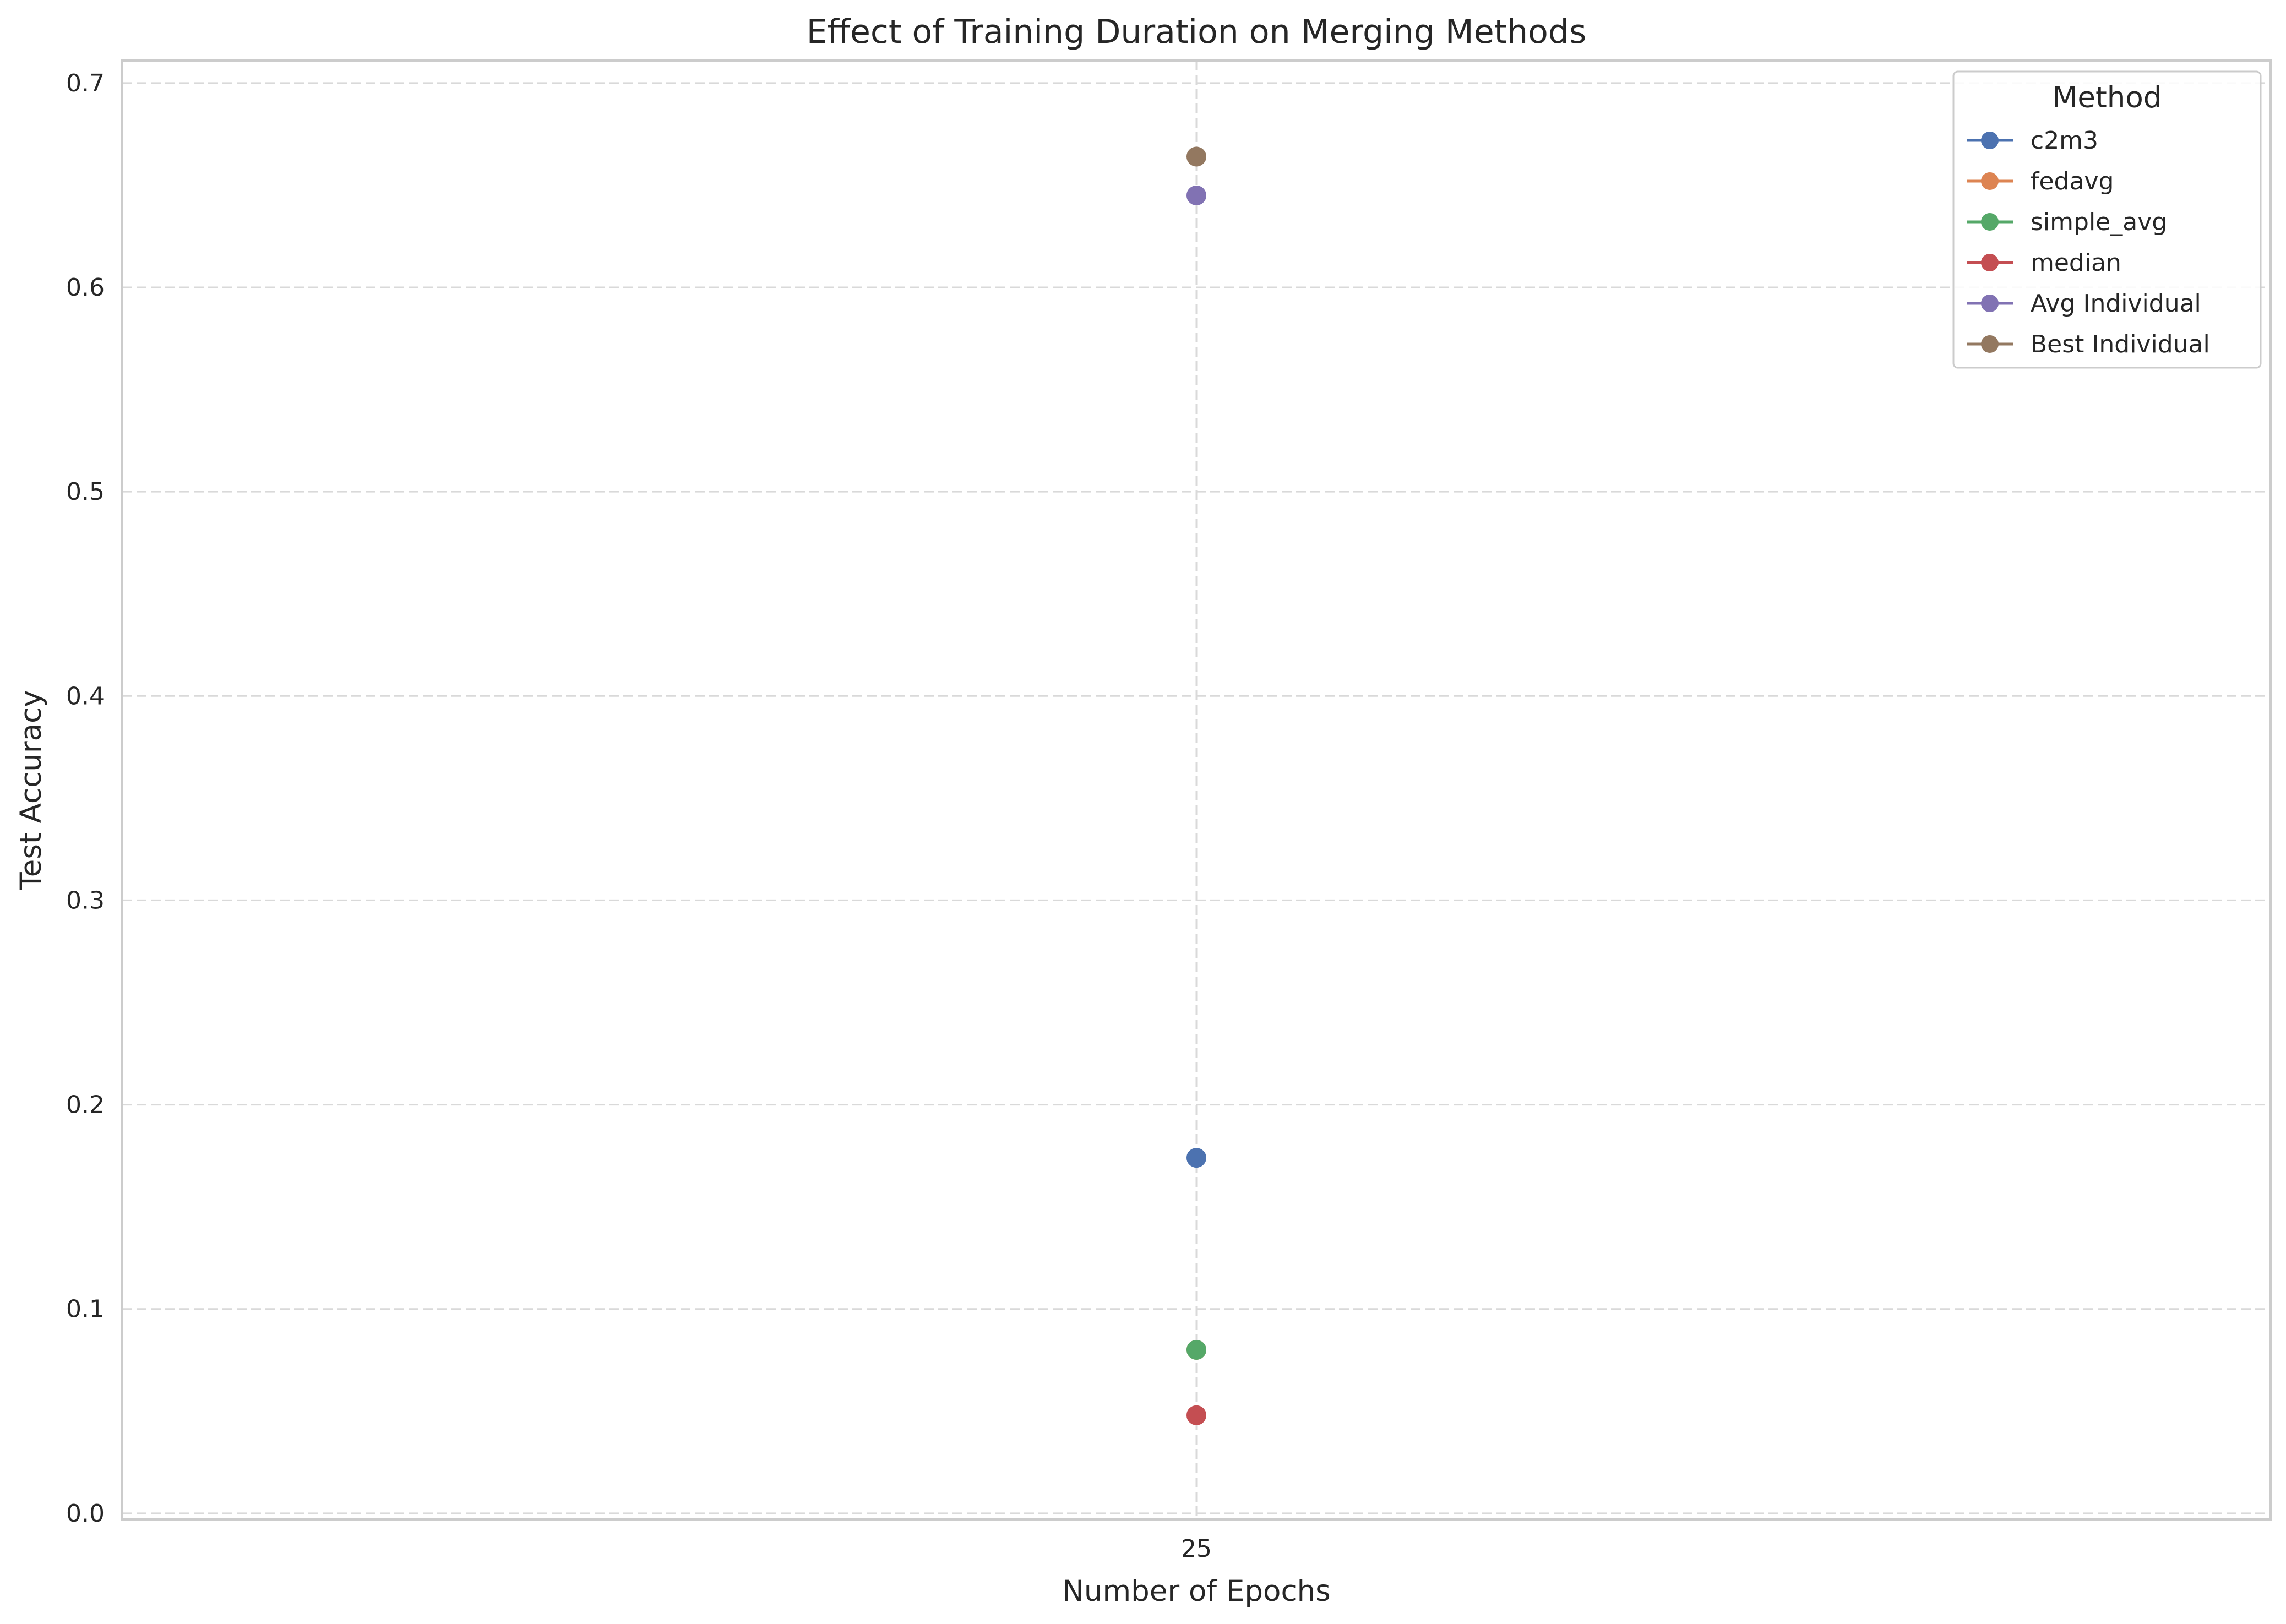 The image size is (2286, 1624). I want to click on legend-marker-simple-avg, so click(1990, 222).